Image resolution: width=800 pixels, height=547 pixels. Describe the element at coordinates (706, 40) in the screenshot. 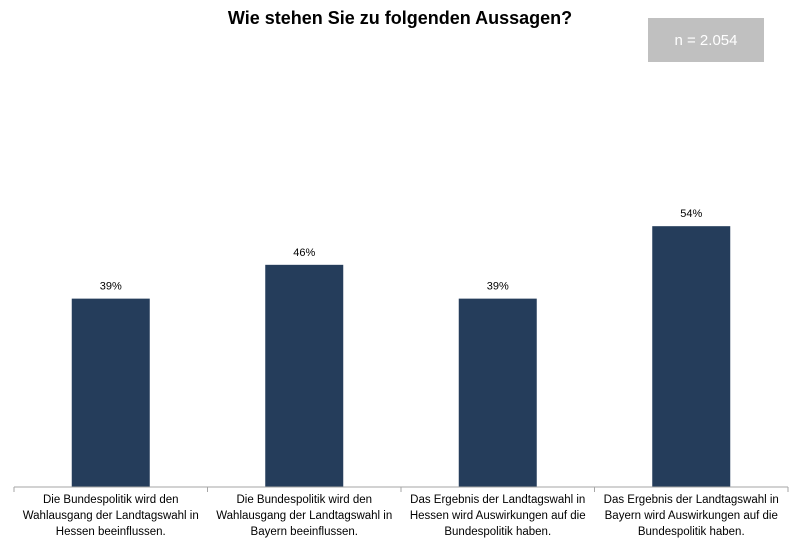

I see `sample-size-badge: n = 2.054` at that location.